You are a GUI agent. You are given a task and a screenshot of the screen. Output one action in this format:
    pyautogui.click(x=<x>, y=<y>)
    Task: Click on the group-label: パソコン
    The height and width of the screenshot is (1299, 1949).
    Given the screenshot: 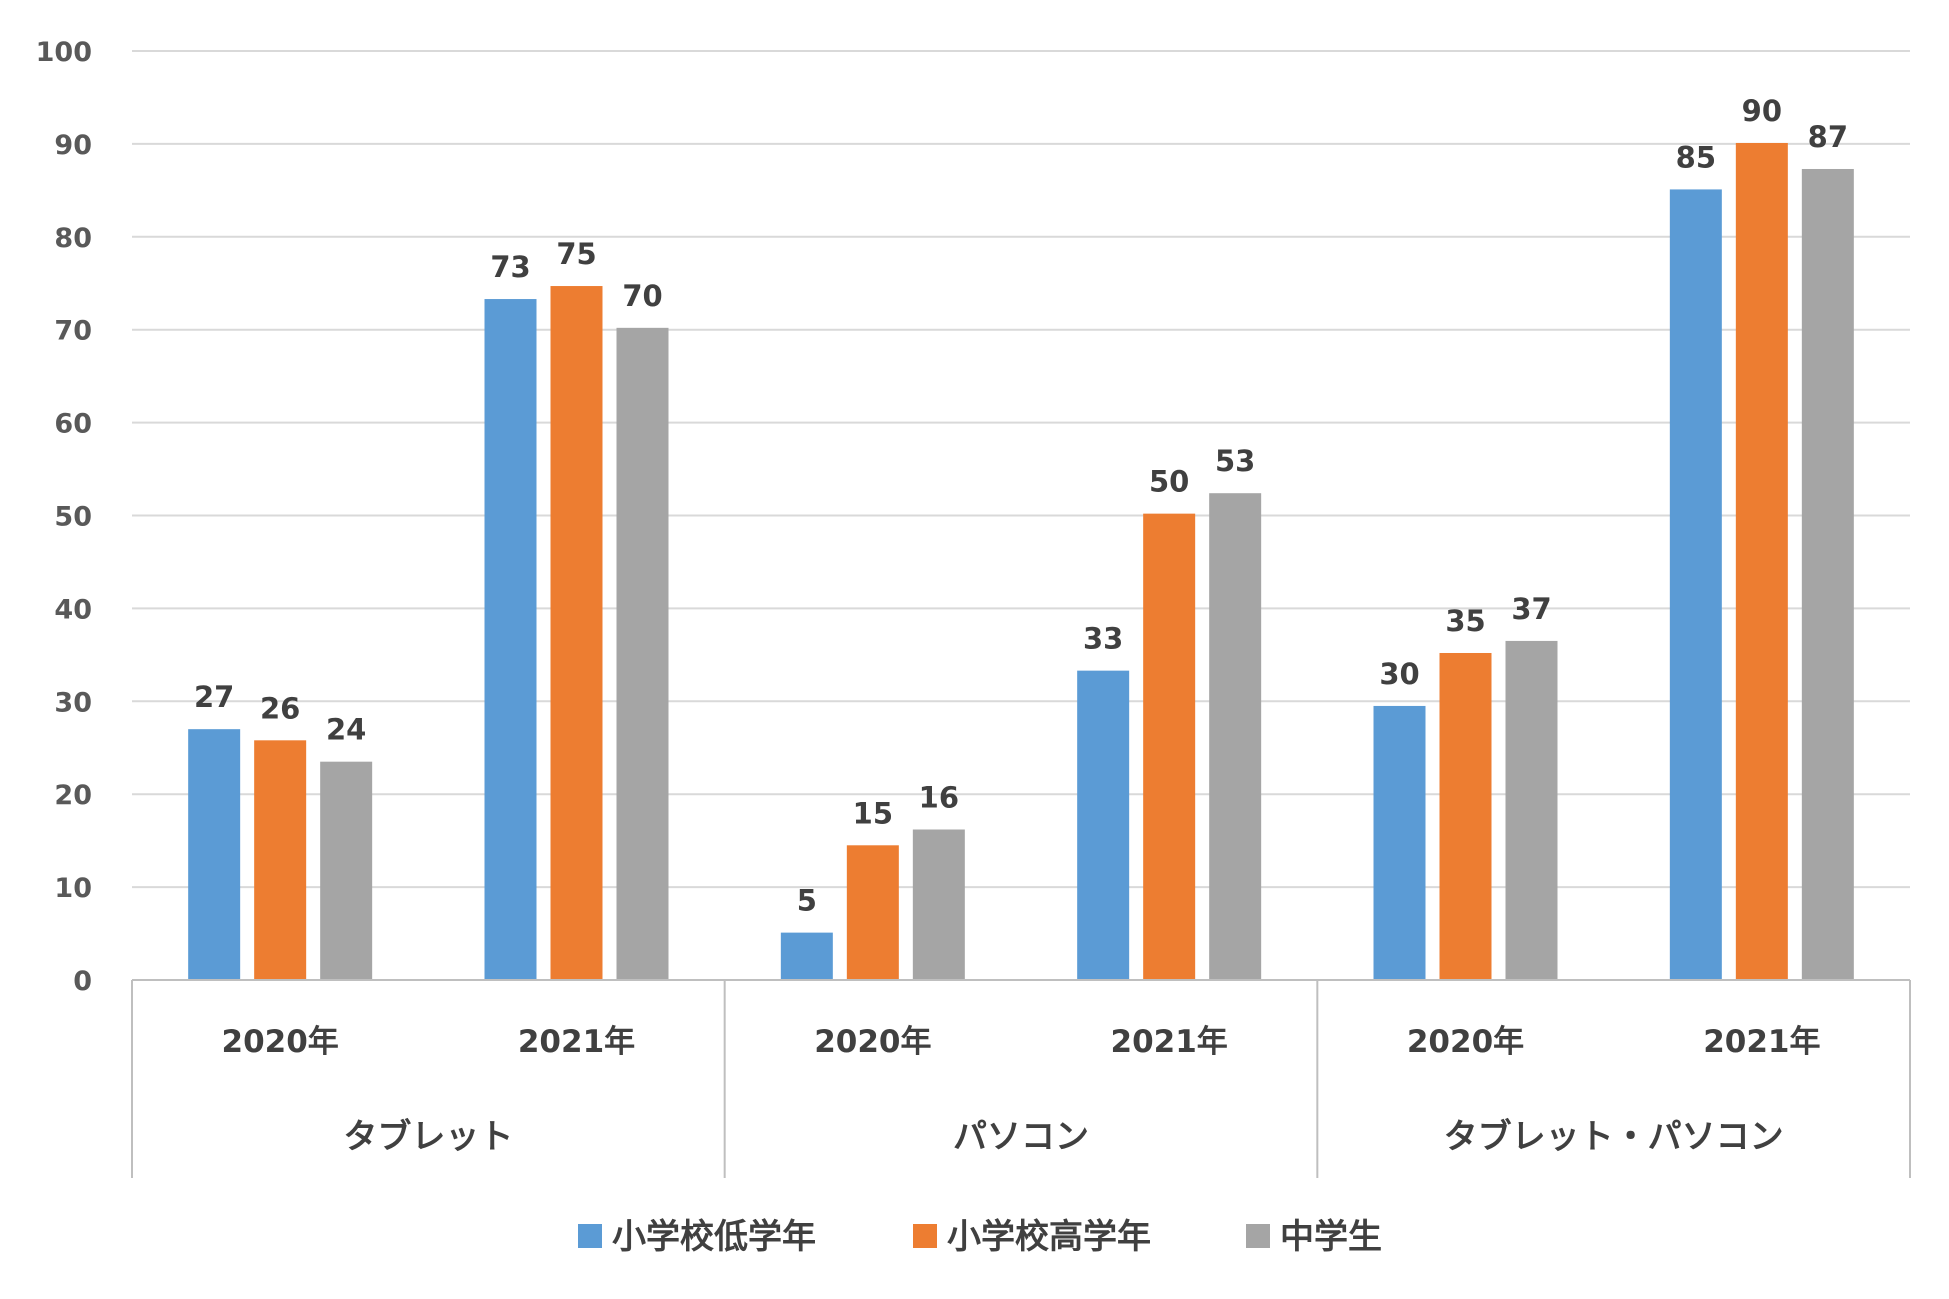 What is the action you would take?
    pyautogui.click(x=1021, y=1137)
    